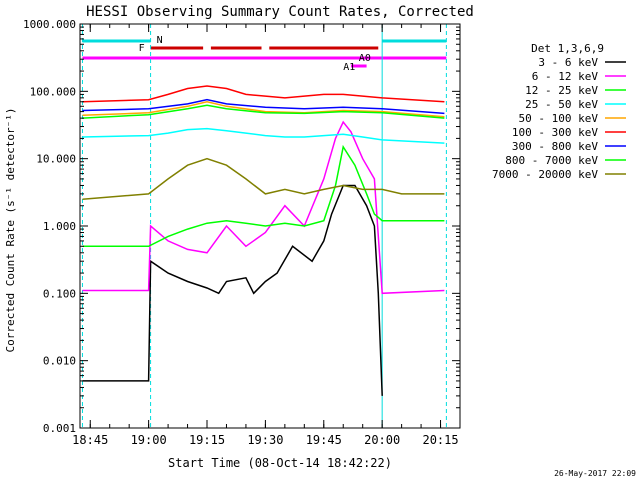  Describe the element at coordinates (440, 440) in the screenshot. I see `x-tick-label: 20:15` at that location.